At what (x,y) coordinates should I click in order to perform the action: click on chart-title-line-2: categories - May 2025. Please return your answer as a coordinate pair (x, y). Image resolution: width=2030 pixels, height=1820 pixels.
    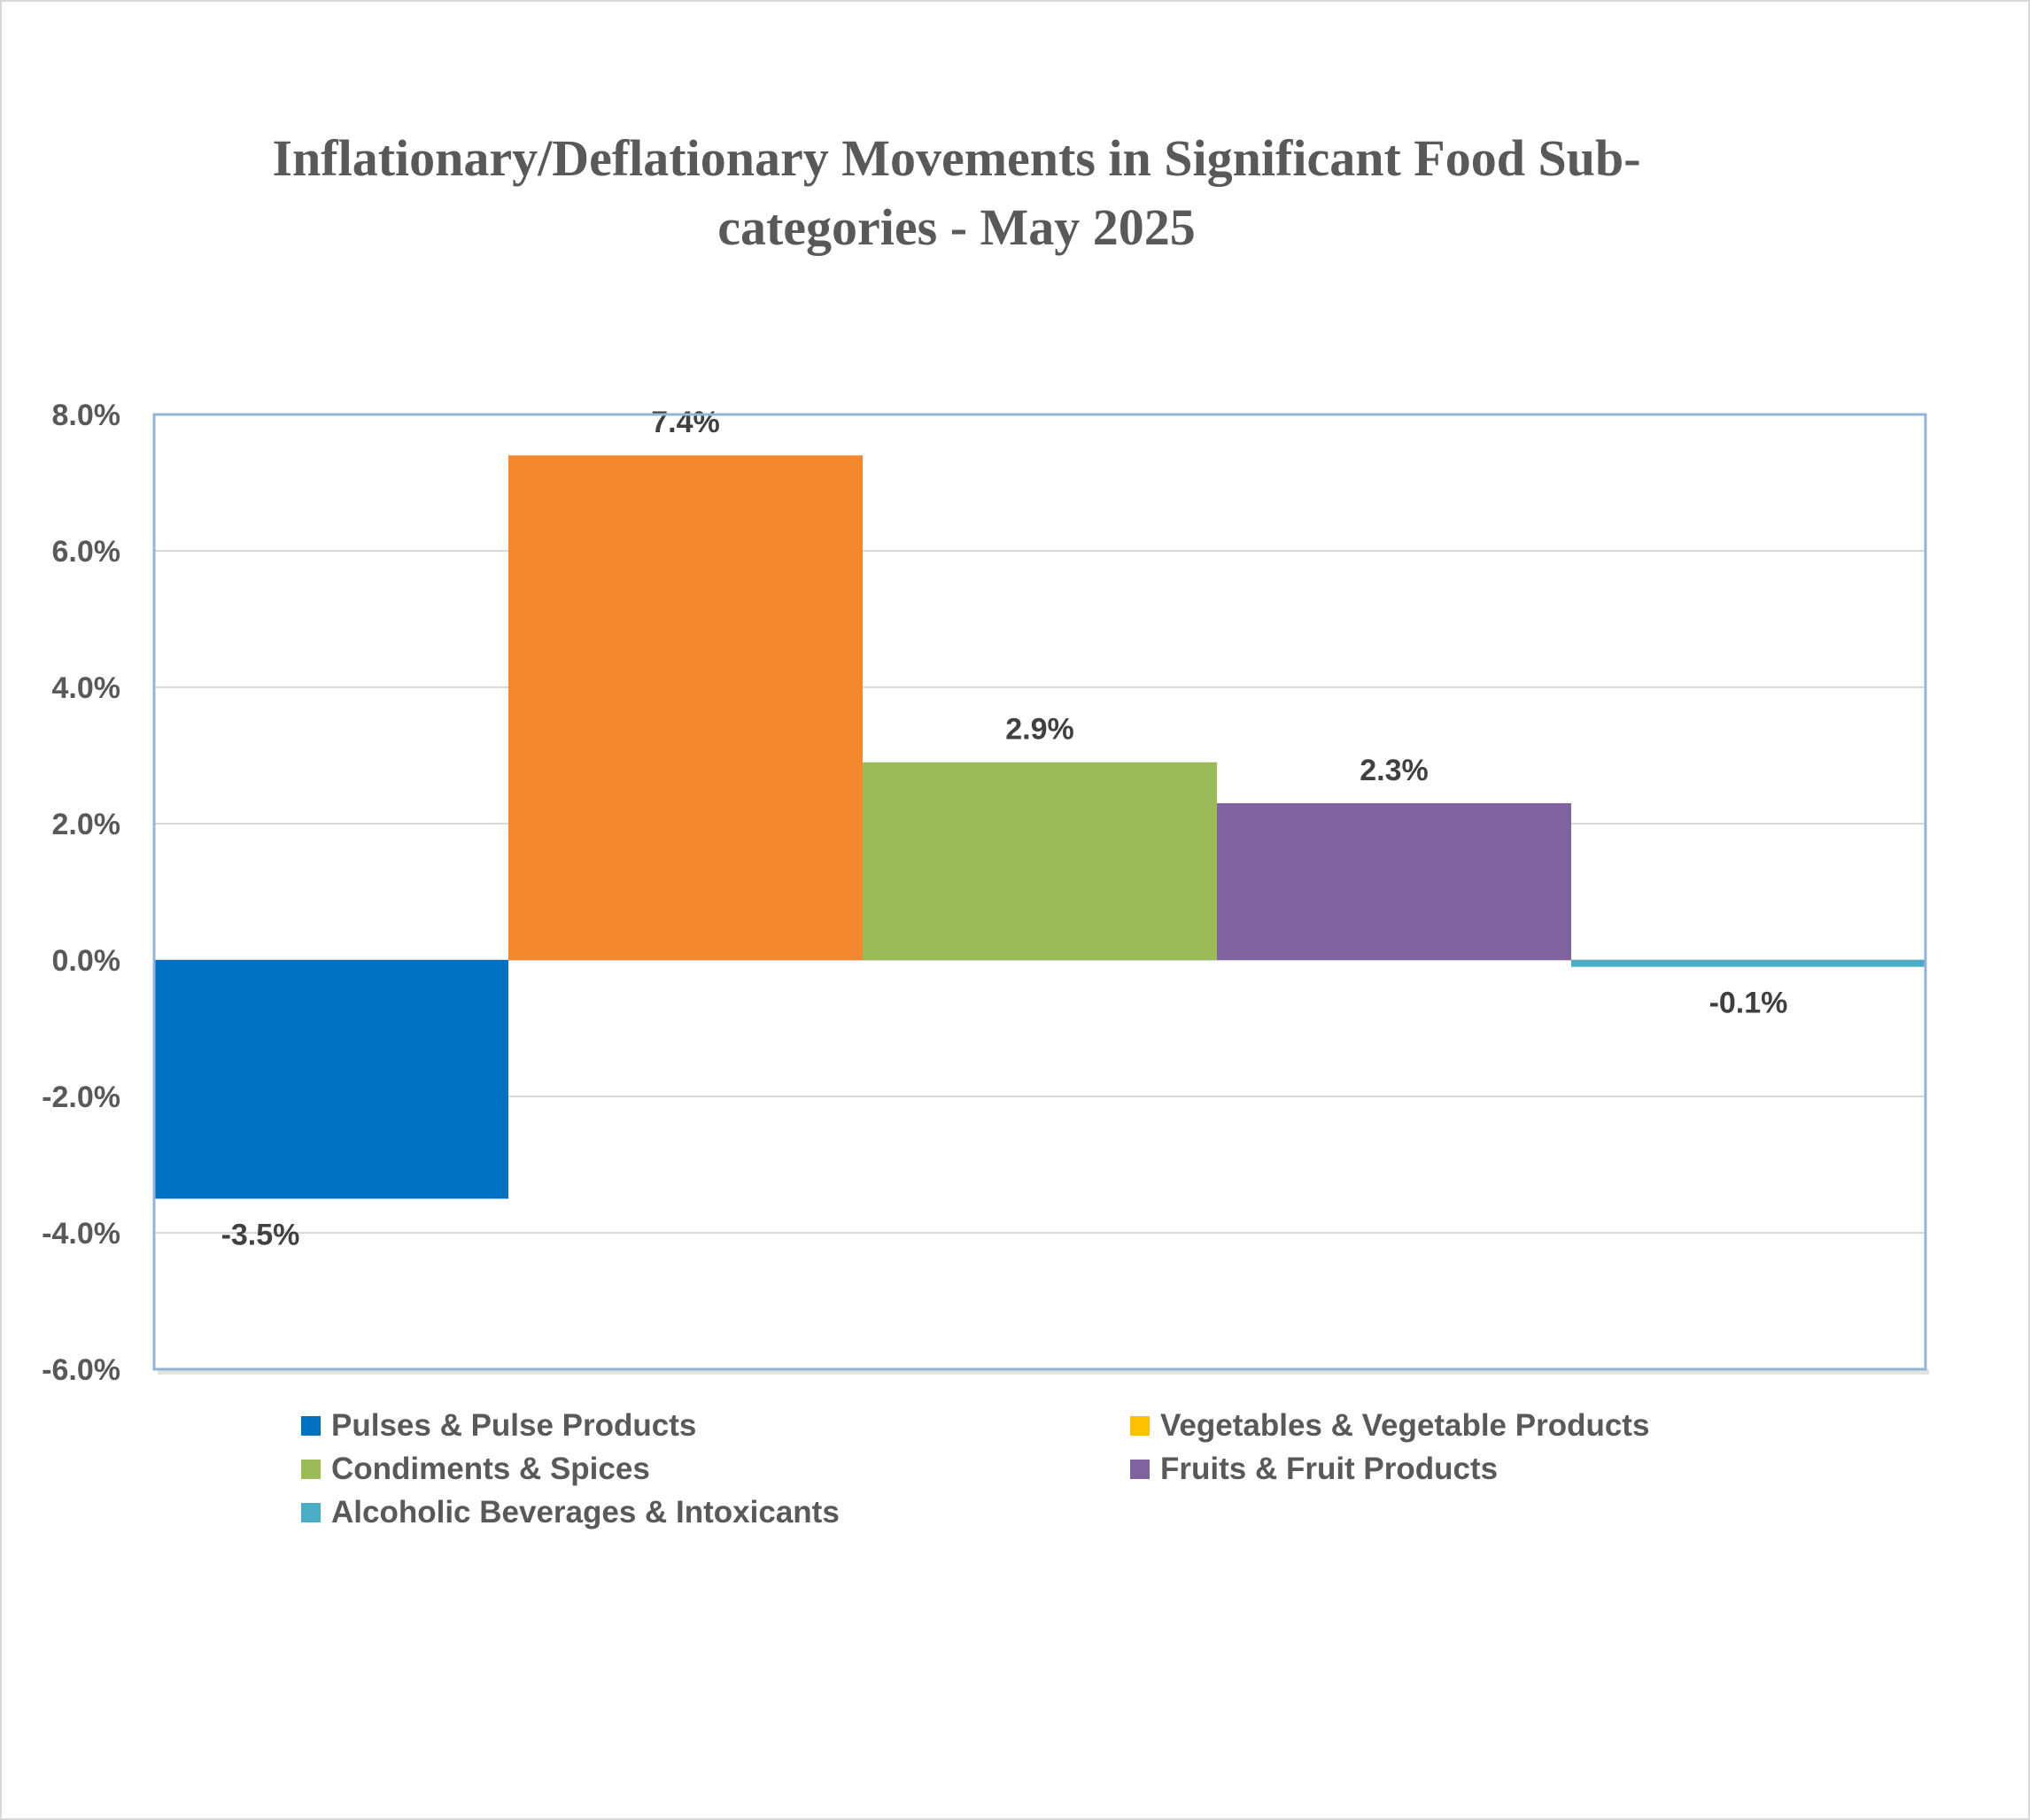
    Looking at the image, I should click on (956, 227).